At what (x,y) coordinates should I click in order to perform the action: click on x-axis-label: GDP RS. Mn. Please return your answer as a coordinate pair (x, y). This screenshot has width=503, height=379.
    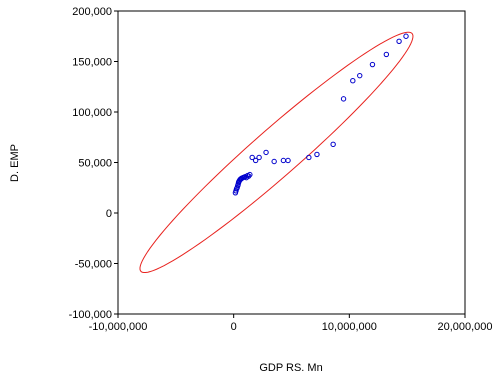
    Looking at the image, I should click on (290, 368).